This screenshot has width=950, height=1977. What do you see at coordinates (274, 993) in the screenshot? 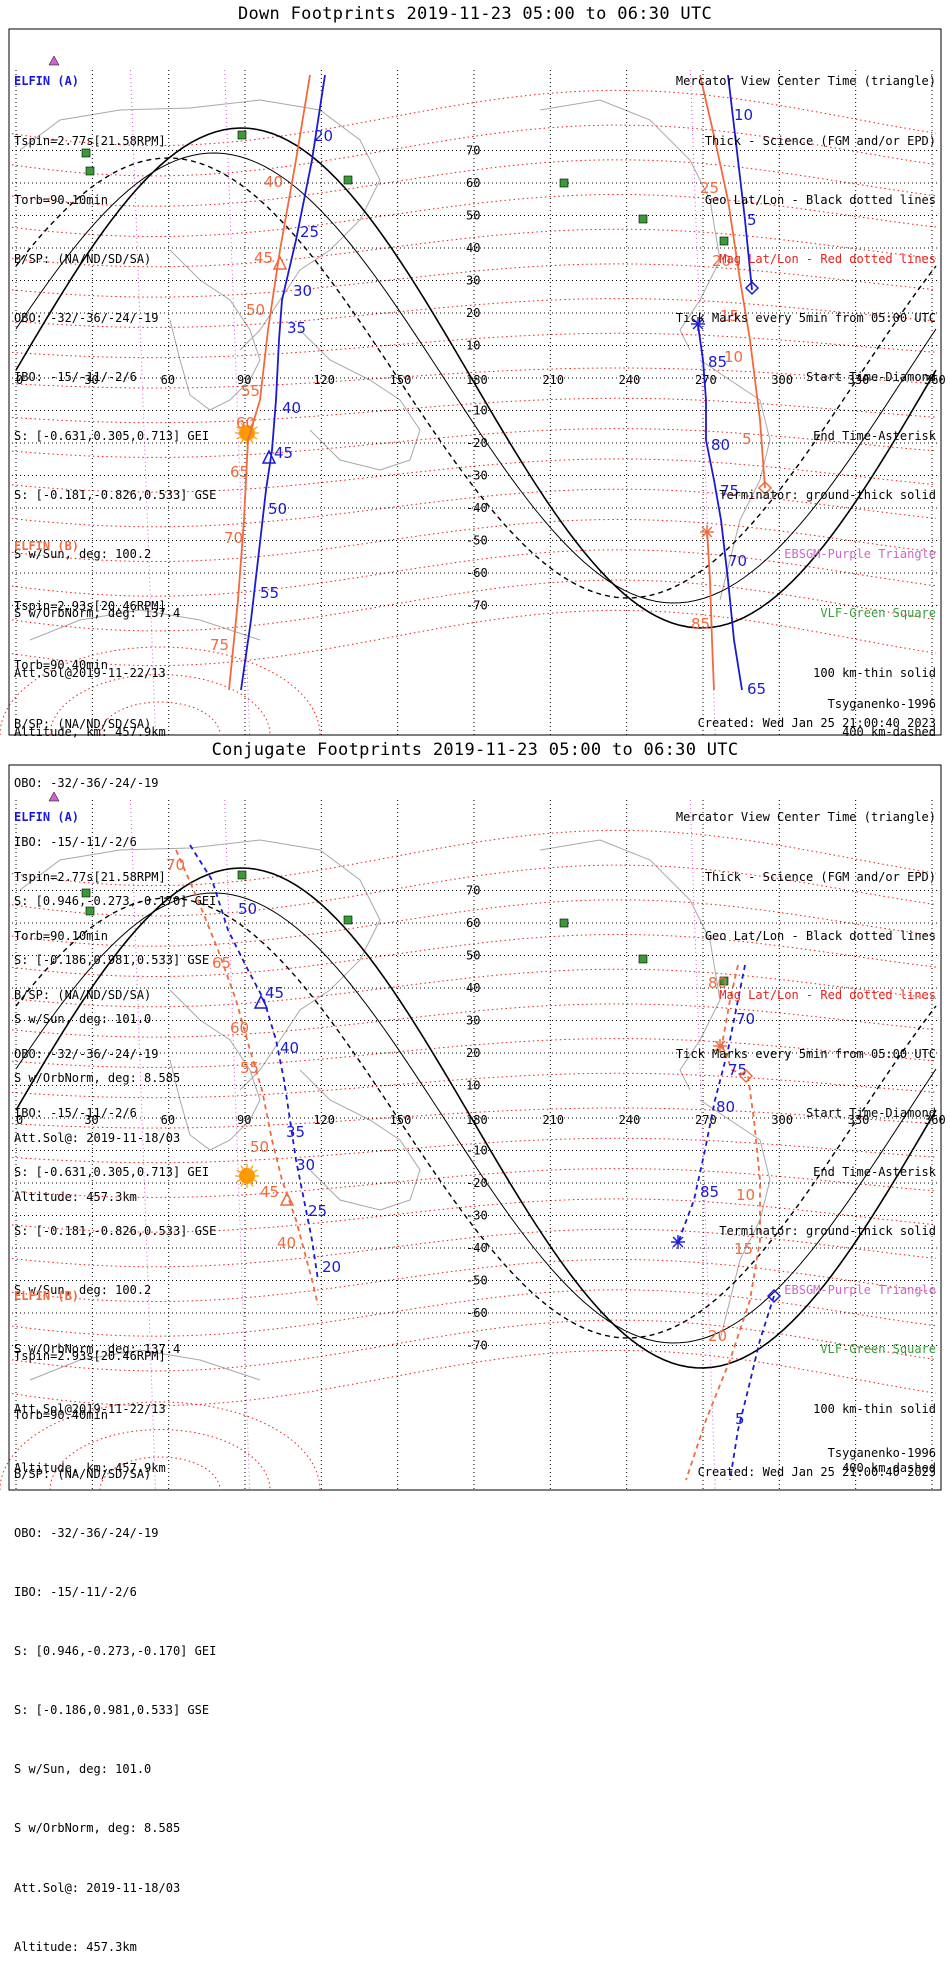
I see `elfin-a-tick-label: 45` at bounding box center [274, 993].